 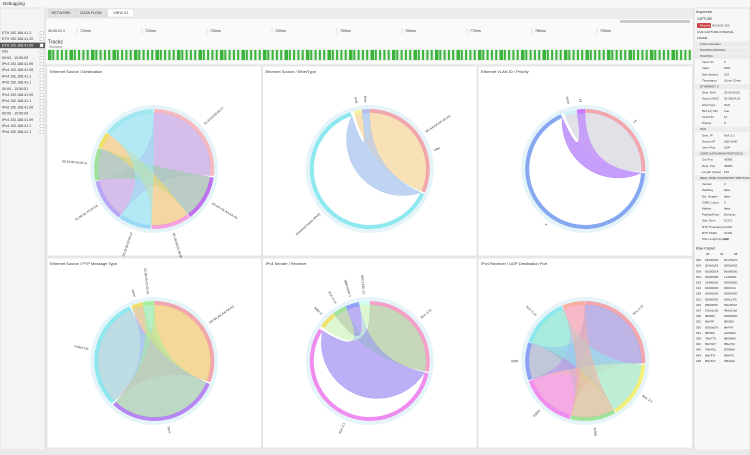 What do you see at coordinates (729, 135) in the screenshot?
I see `tree-value: ff14::2:1` at bounding box center [729, 135].